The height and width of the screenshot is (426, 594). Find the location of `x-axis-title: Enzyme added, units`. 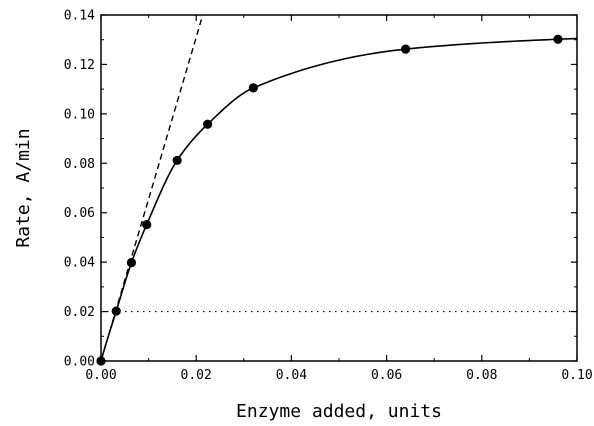

x-axis-title: Enzyme added, units is located at coordinates (339, 411).